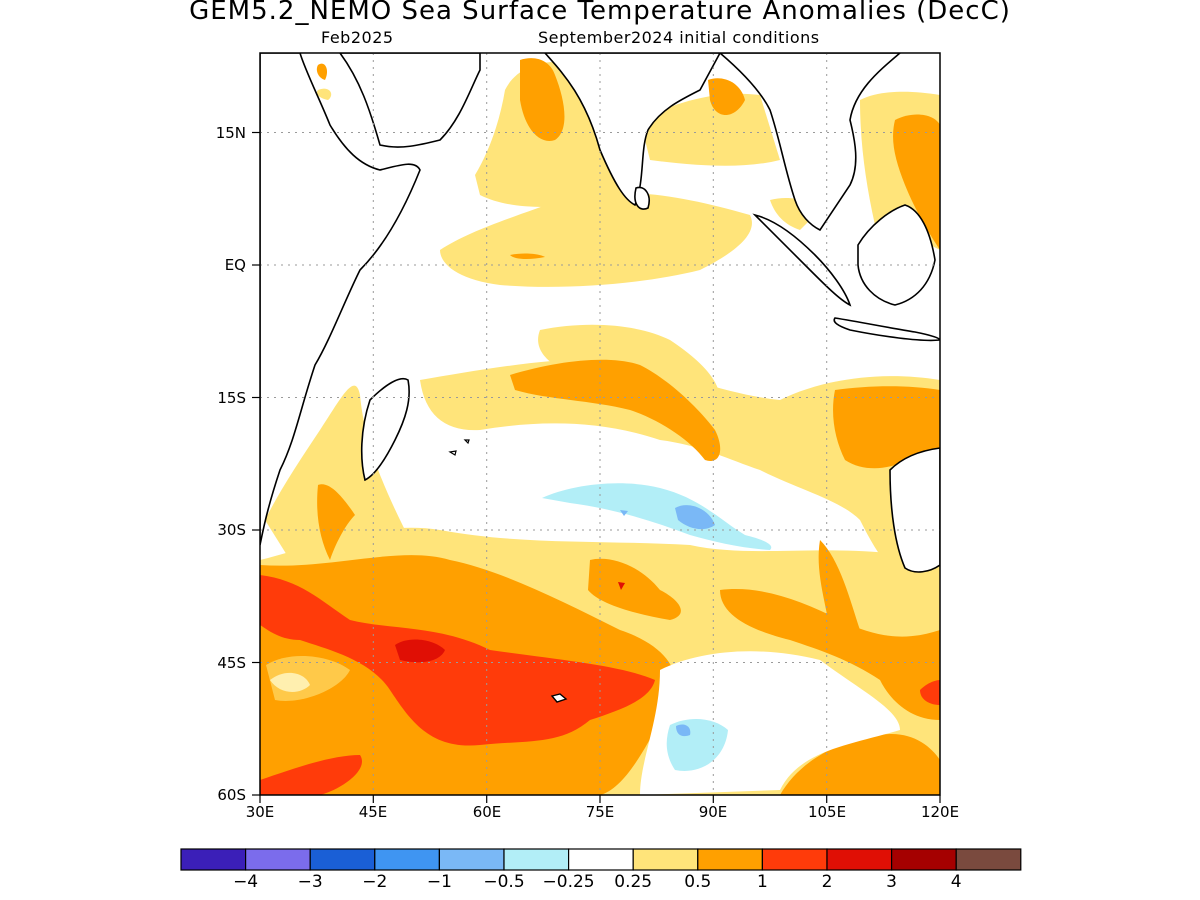 The height and width of the screenshot is (900, 1200). Describe the element at coordinates (698, 882) in the screenshot. I see `legend-label: 0.5` at that location.